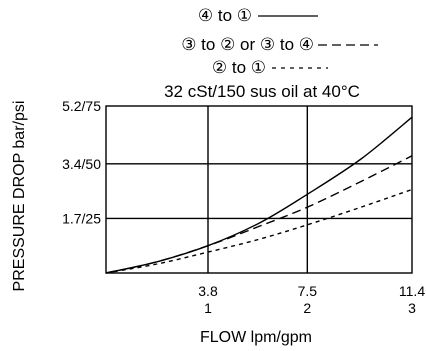 This screenshot has width=426, height=351. What do you see at coordinates (81, 106) in the screenshot?
I see `y-tick-label: 5.2/75` at bounding box center [81, 106].